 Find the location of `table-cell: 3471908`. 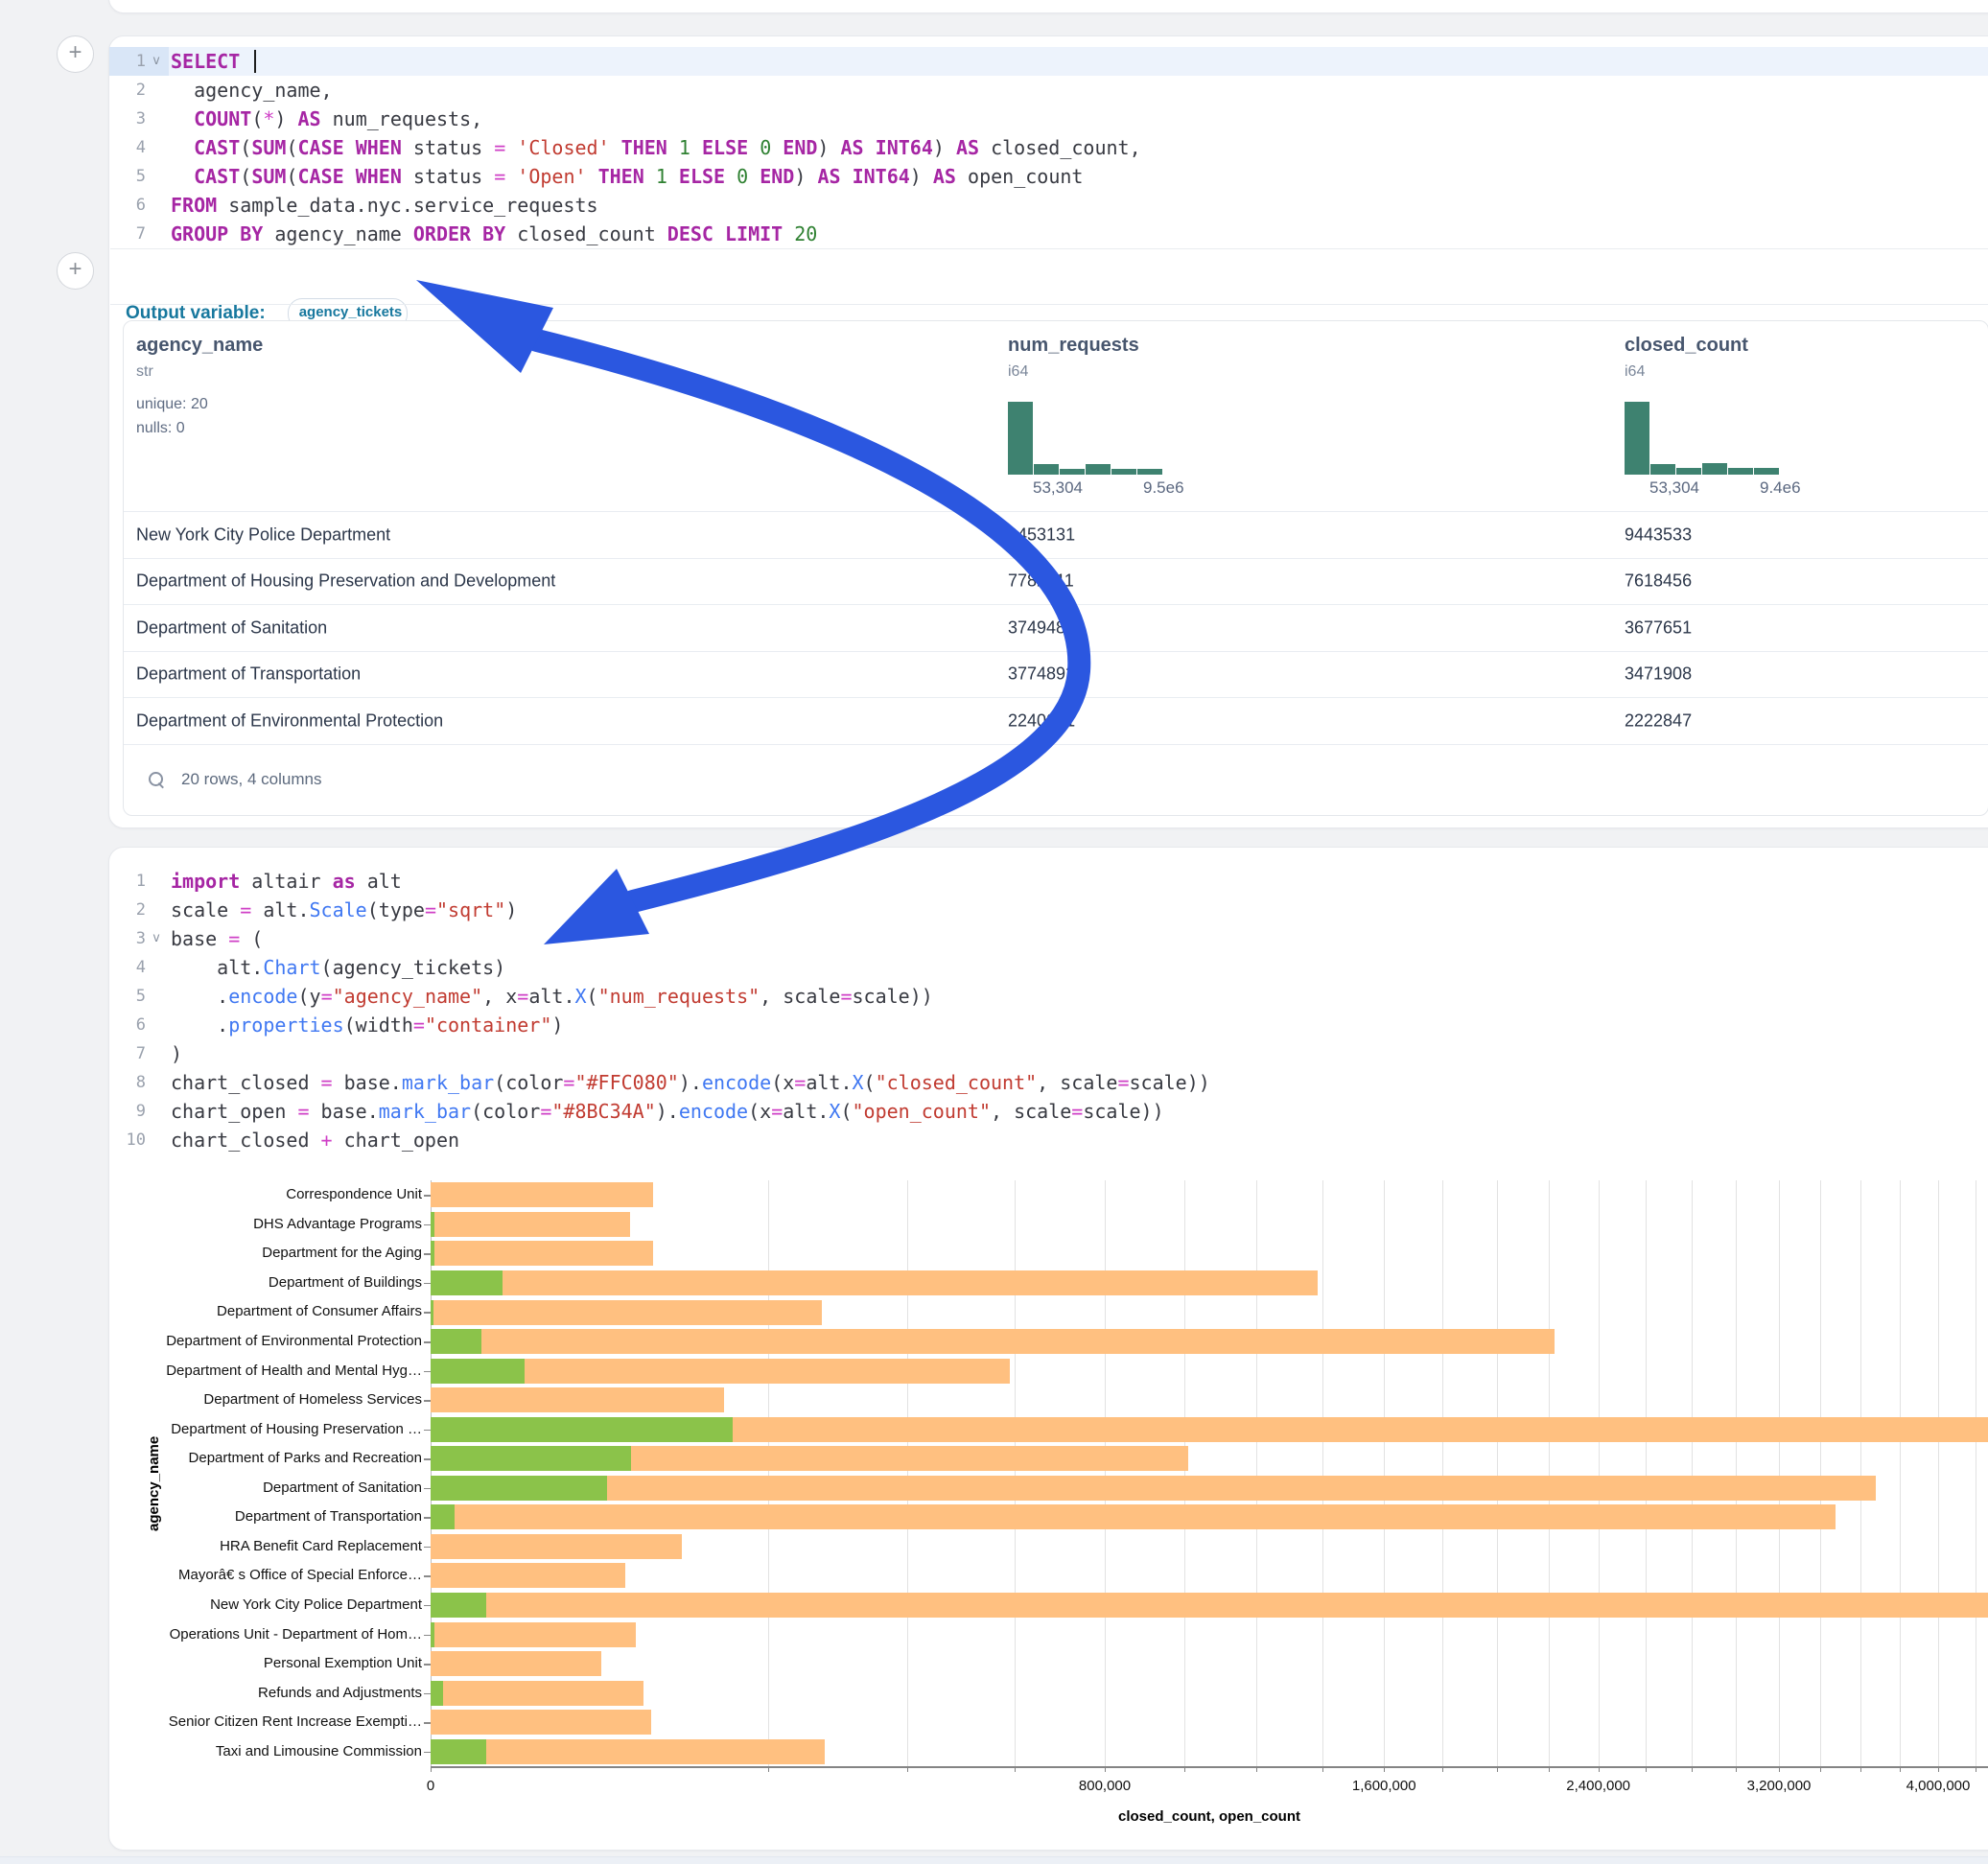

table-cell: 3471908 is located at coordinates (1659, 674).